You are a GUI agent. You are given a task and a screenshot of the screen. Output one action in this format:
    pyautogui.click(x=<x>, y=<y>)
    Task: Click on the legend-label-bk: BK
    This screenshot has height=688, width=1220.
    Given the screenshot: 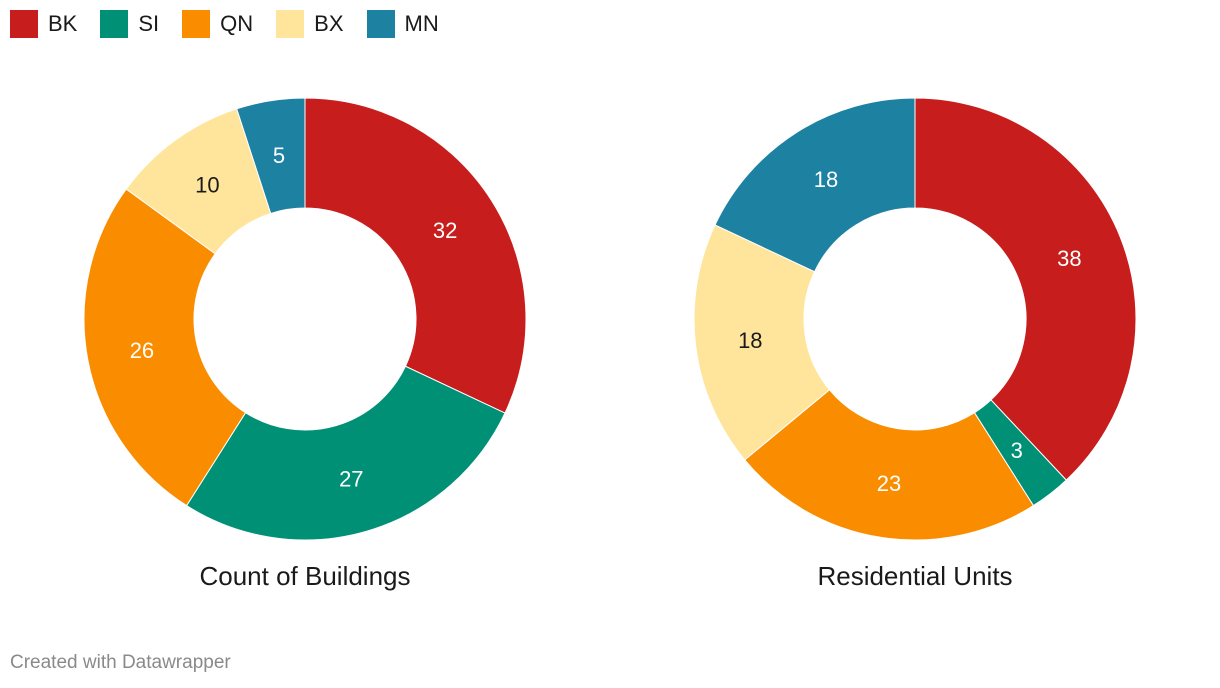 What is the action you would take?
    pyautogui.click(x=63, y=23)
    